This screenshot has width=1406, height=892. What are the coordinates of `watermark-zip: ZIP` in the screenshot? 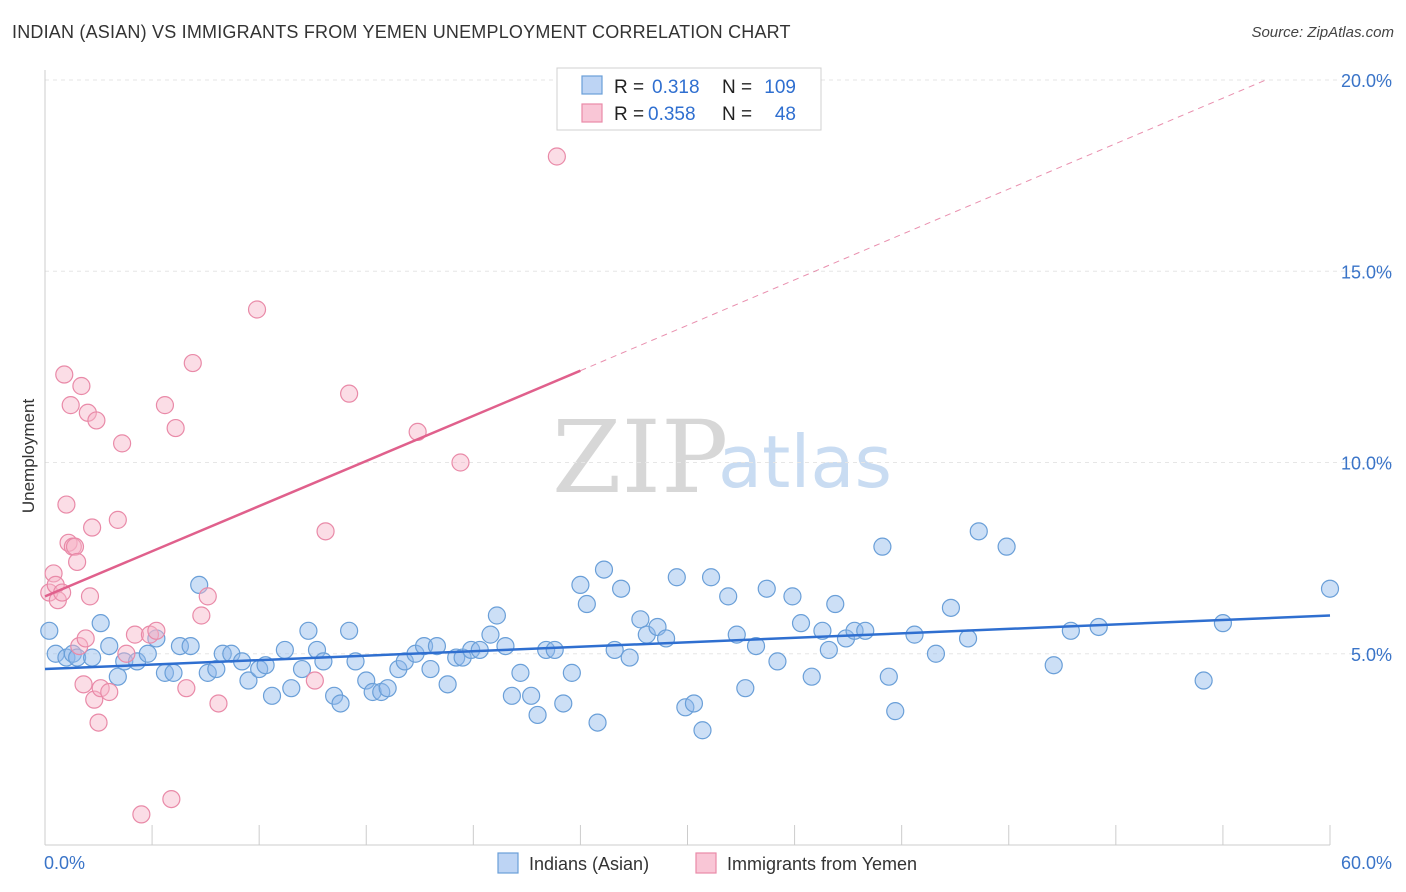 It's located at (640, 457).